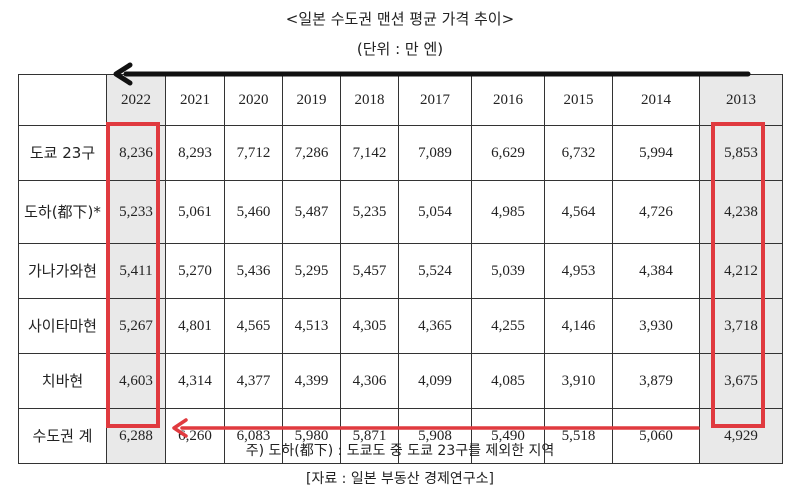 This screenshot has width=800, height=496. Describe the element at coordinates (62, 326) in the screenshot. I see `row-label: 사이타마현` at that location.